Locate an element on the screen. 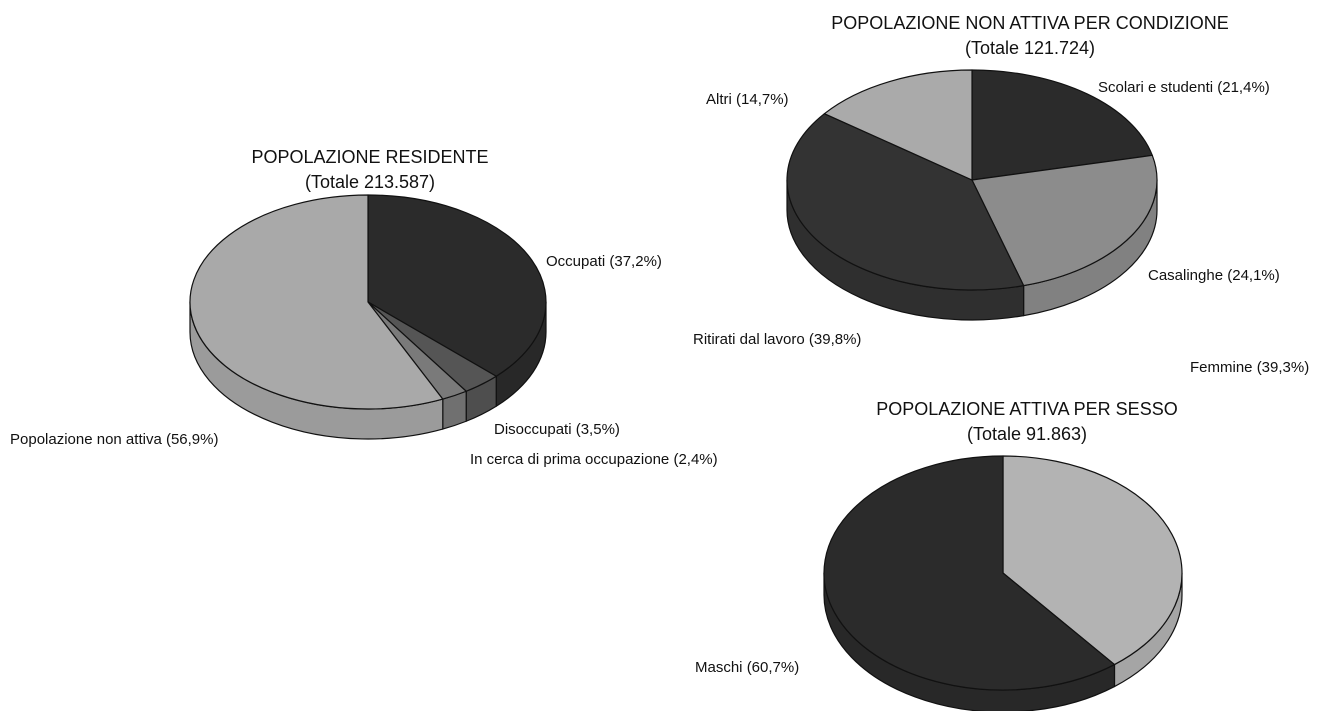 The height and width of the screenshot is (711, 1334). slice-label: Maschi (60,7%) is located at coordinates (747, 667).